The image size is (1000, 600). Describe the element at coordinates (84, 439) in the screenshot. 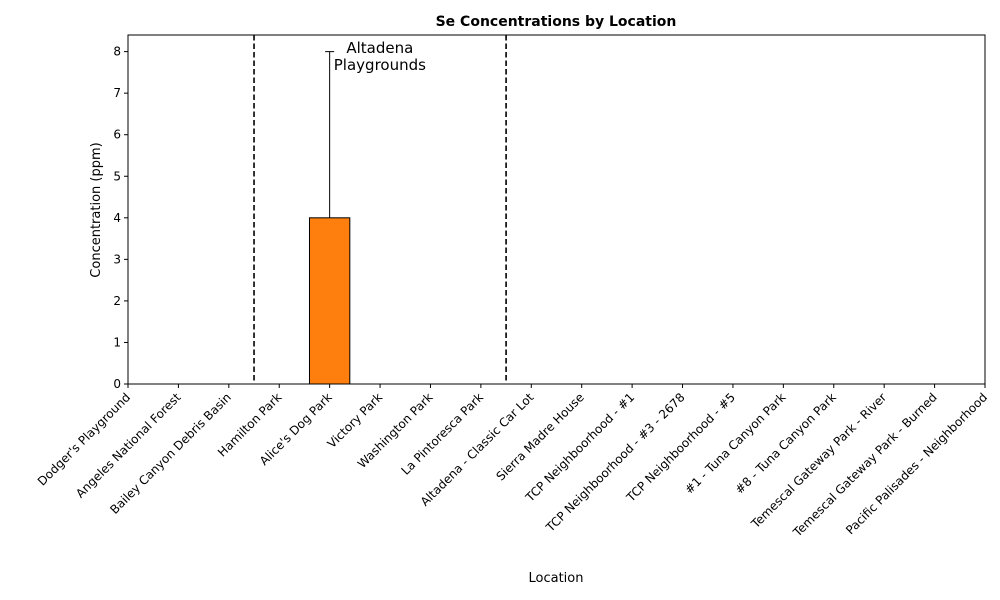

I see `x-tick-label: Dodger's Playground` at that location.